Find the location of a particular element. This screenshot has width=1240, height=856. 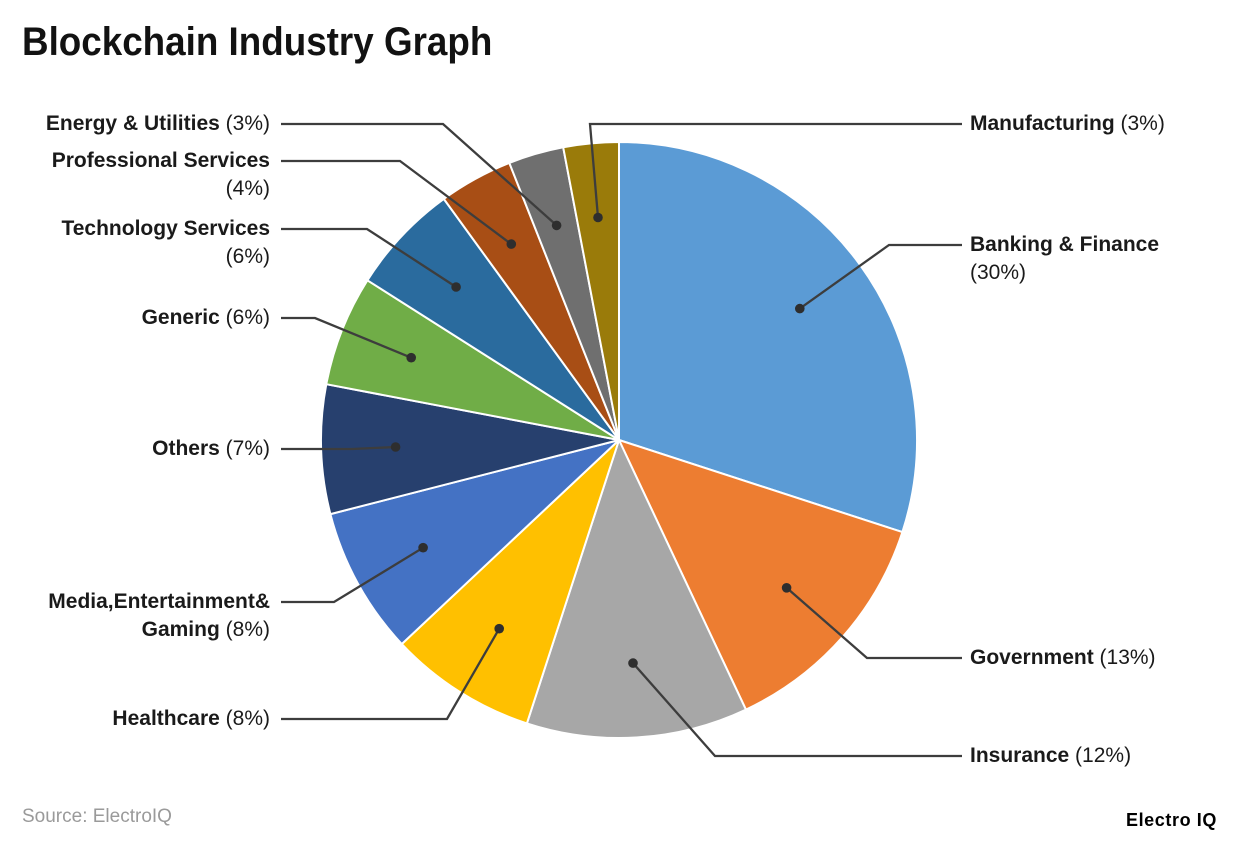

leader-dot-insurance is located at coordinates (633, 663).